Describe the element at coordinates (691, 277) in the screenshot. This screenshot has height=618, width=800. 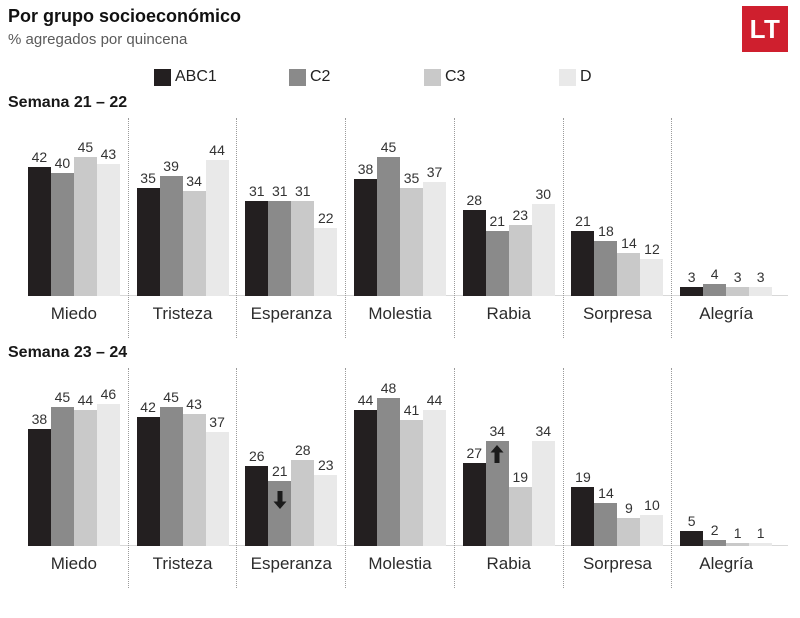
I see `value-label: 3` at that location.